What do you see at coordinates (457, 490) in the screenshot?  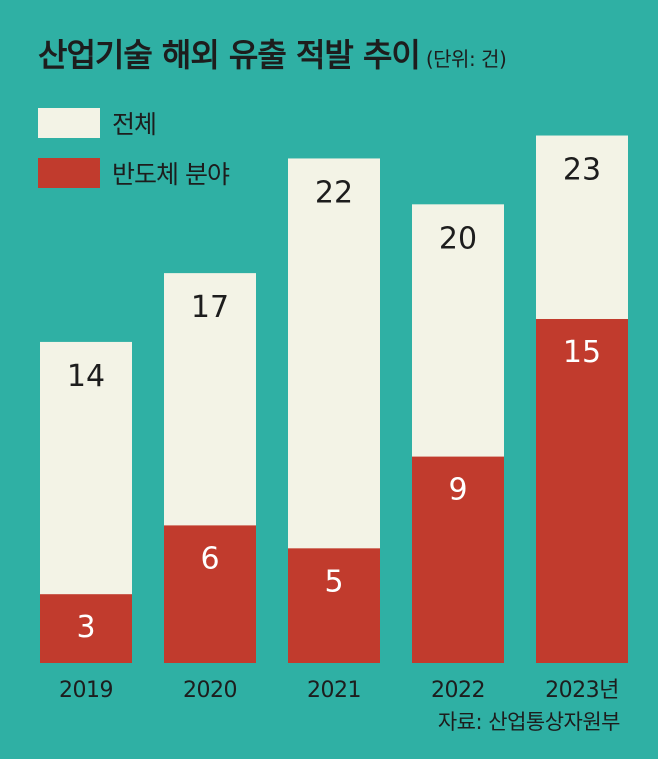 I see `data-label-semiconductor-3: 9` at bounding box center [457, 490].